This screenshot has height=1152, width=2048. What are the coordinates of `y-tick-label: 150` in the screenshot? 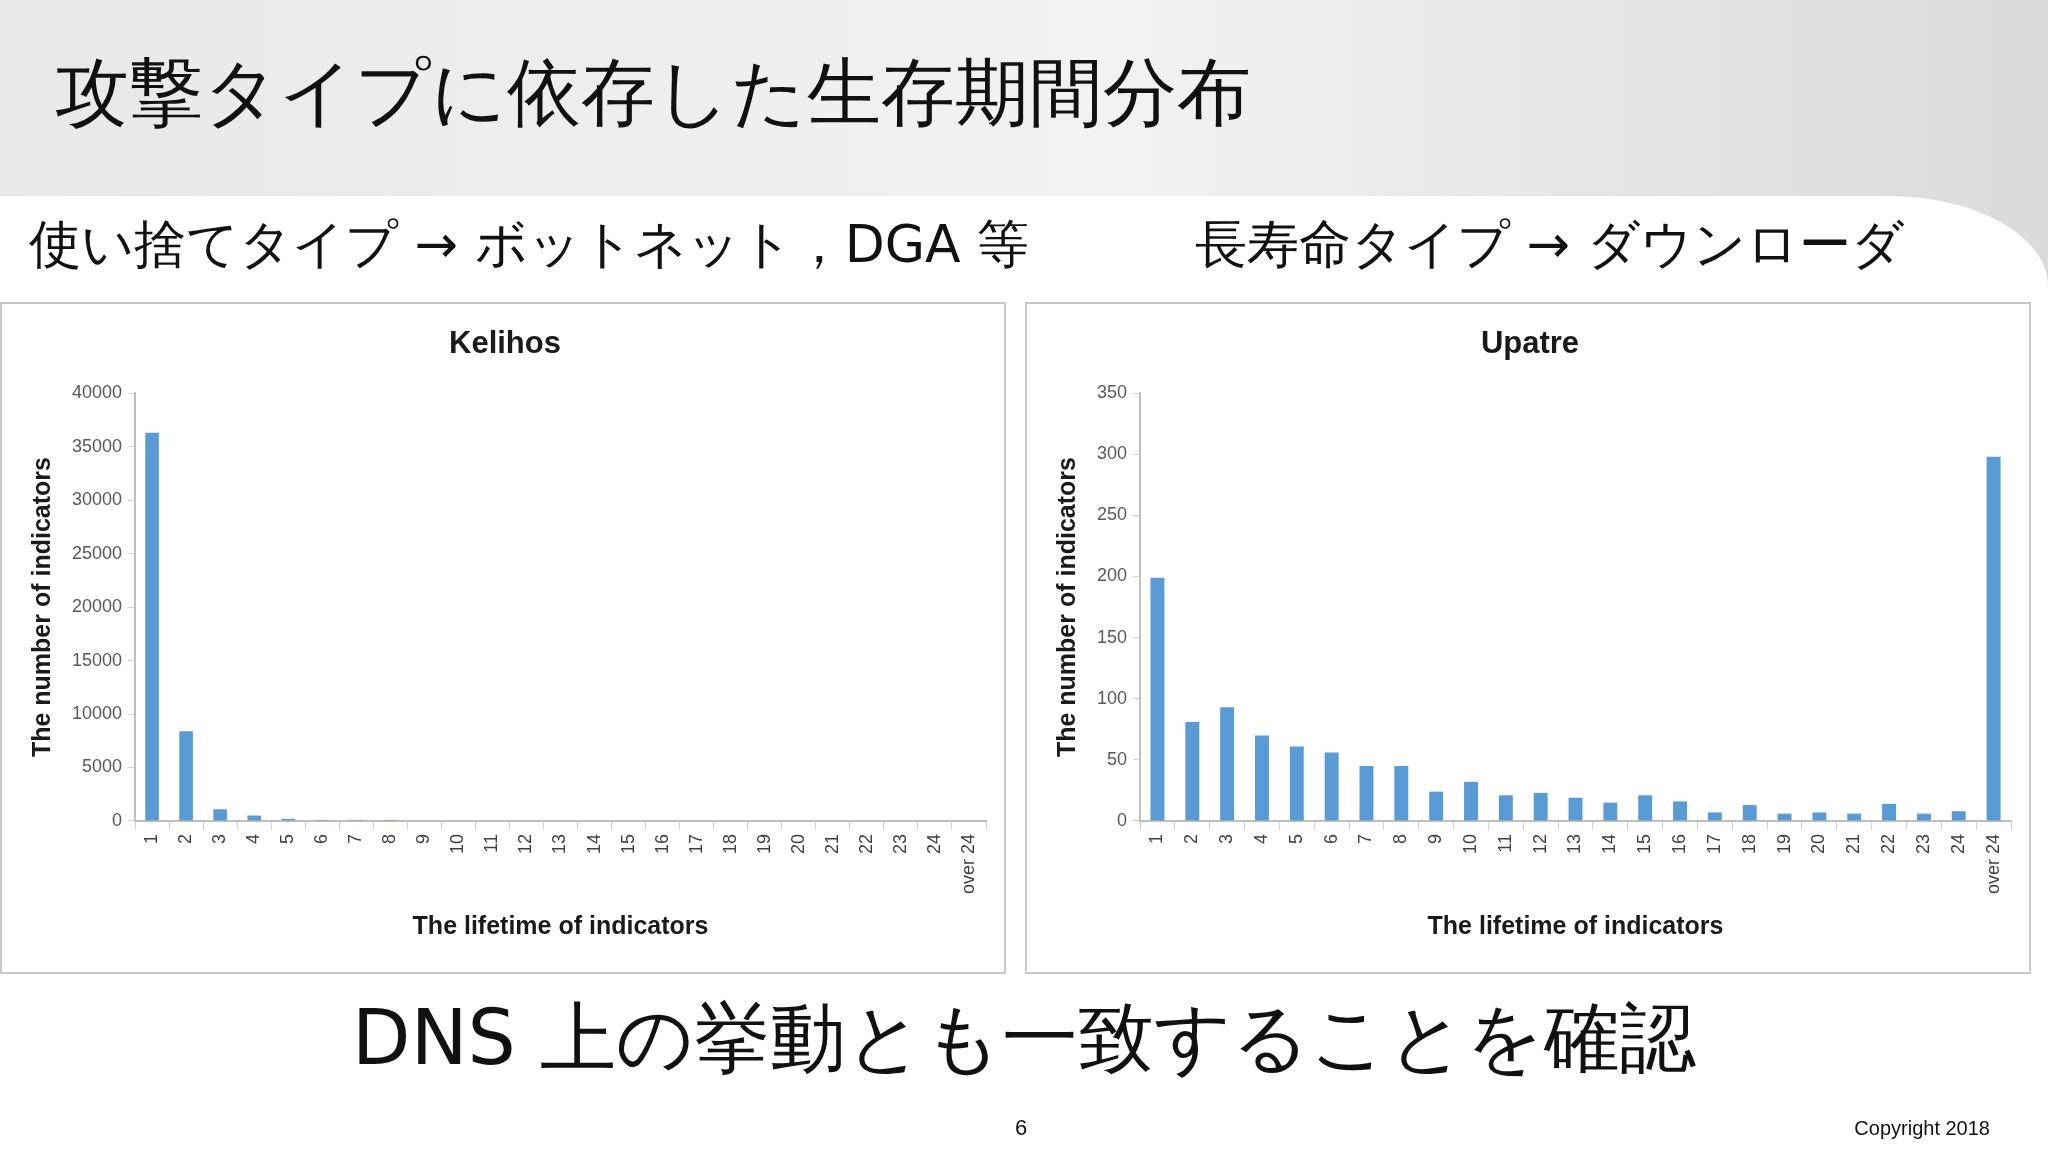 It's located at (1112, 636).